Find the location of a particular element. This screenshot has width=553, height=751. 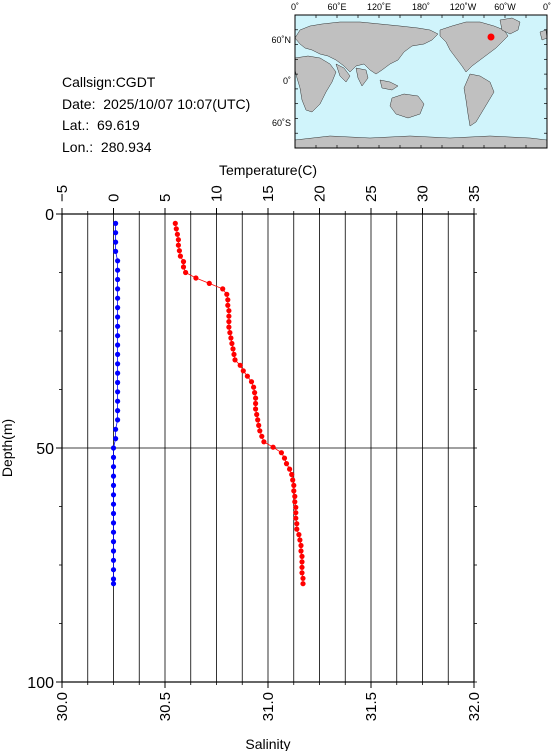

map-latitude-label: 60˚N is located at coordinates (281, 40).